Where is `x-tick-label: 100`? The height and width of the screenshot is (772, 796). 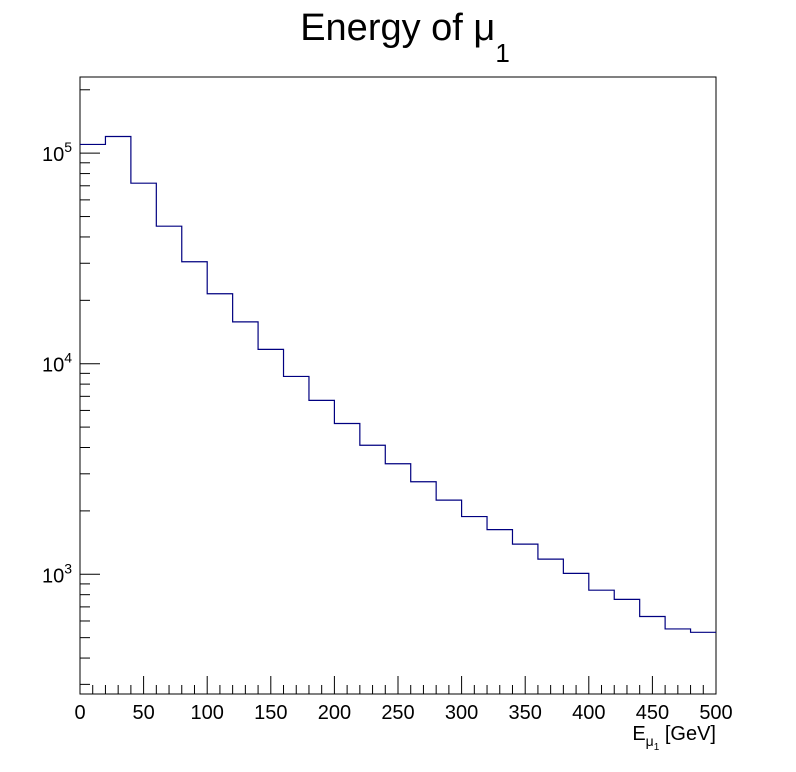 x-tick-label: 100 is located at coordinates (207, 713).